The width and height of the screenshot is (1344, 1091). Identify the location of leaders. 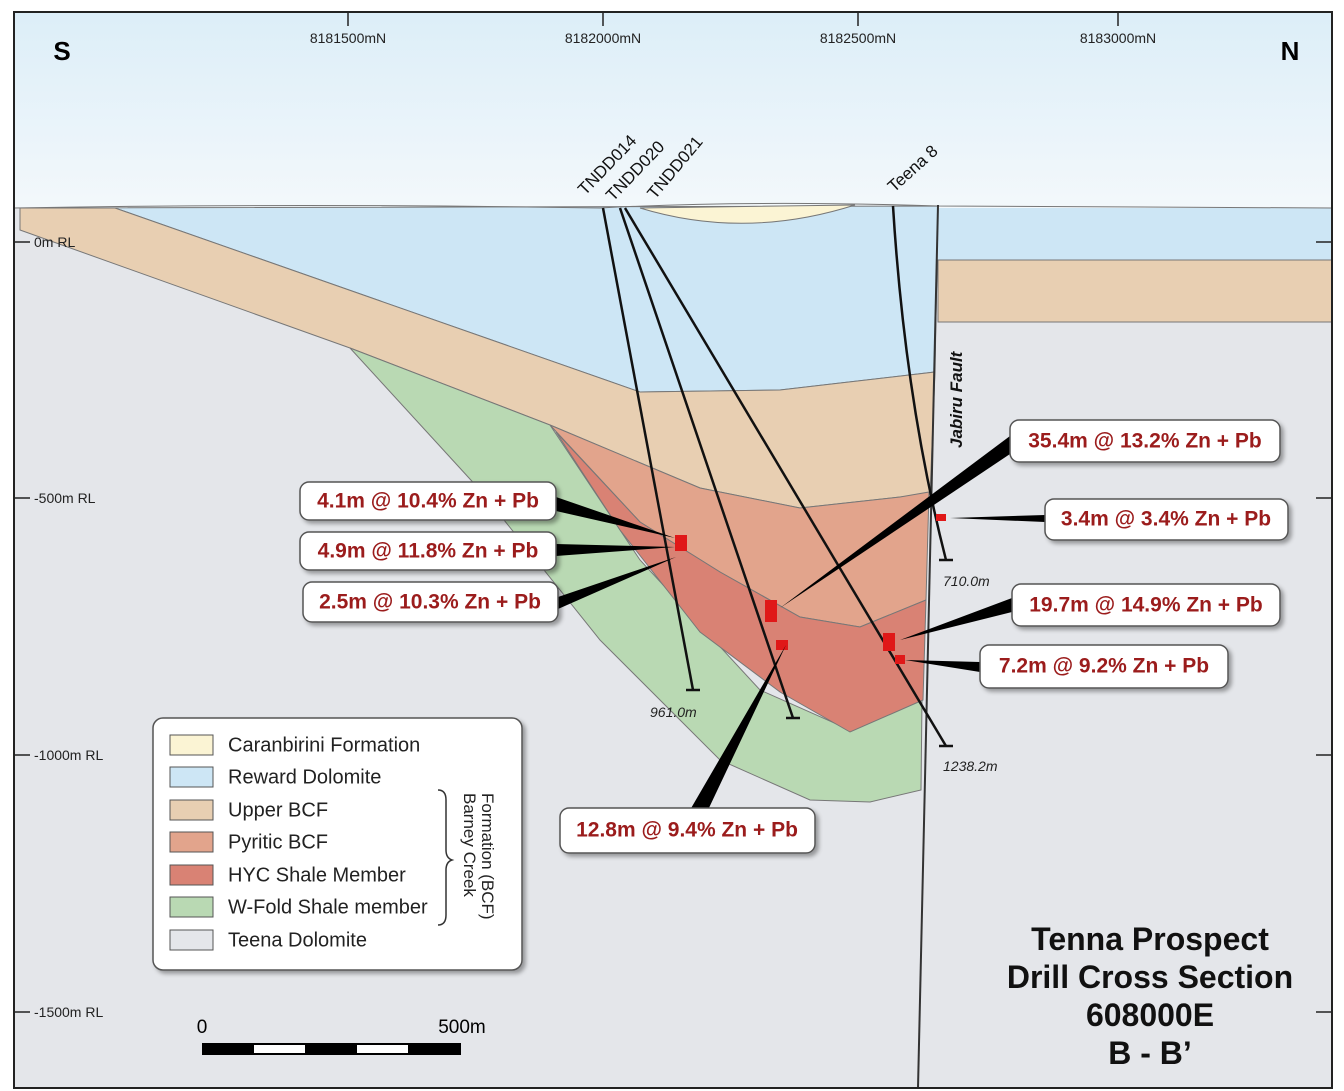
(800, 623).